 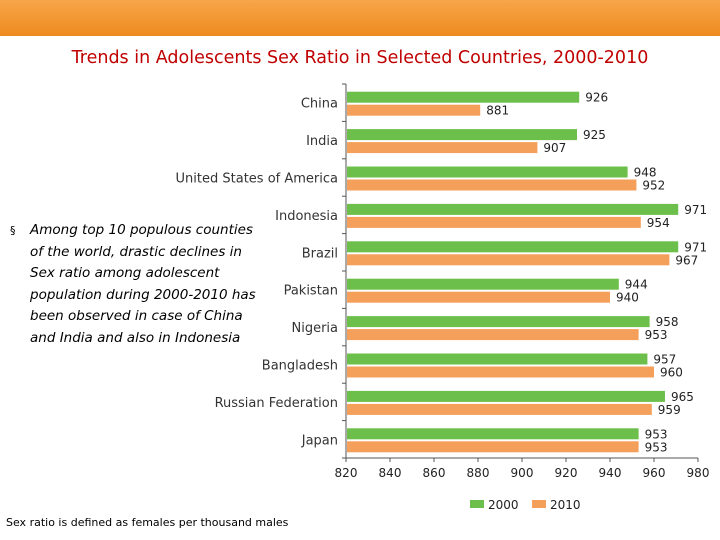 What do you see at coordinates (497, 111) in the screenshot?
I see `data-label: 881` at bounding box center [497, 111].